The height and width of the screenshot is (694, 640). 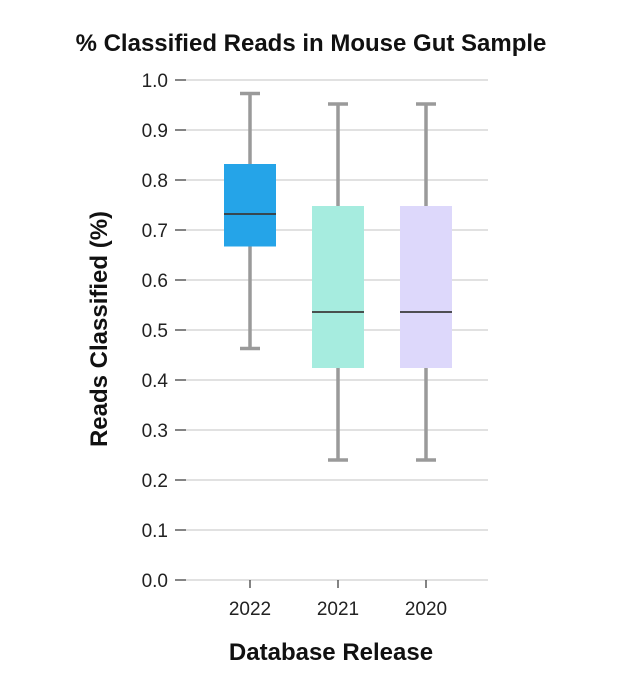 I want to click on box-2021, so click(x=338, y=282).